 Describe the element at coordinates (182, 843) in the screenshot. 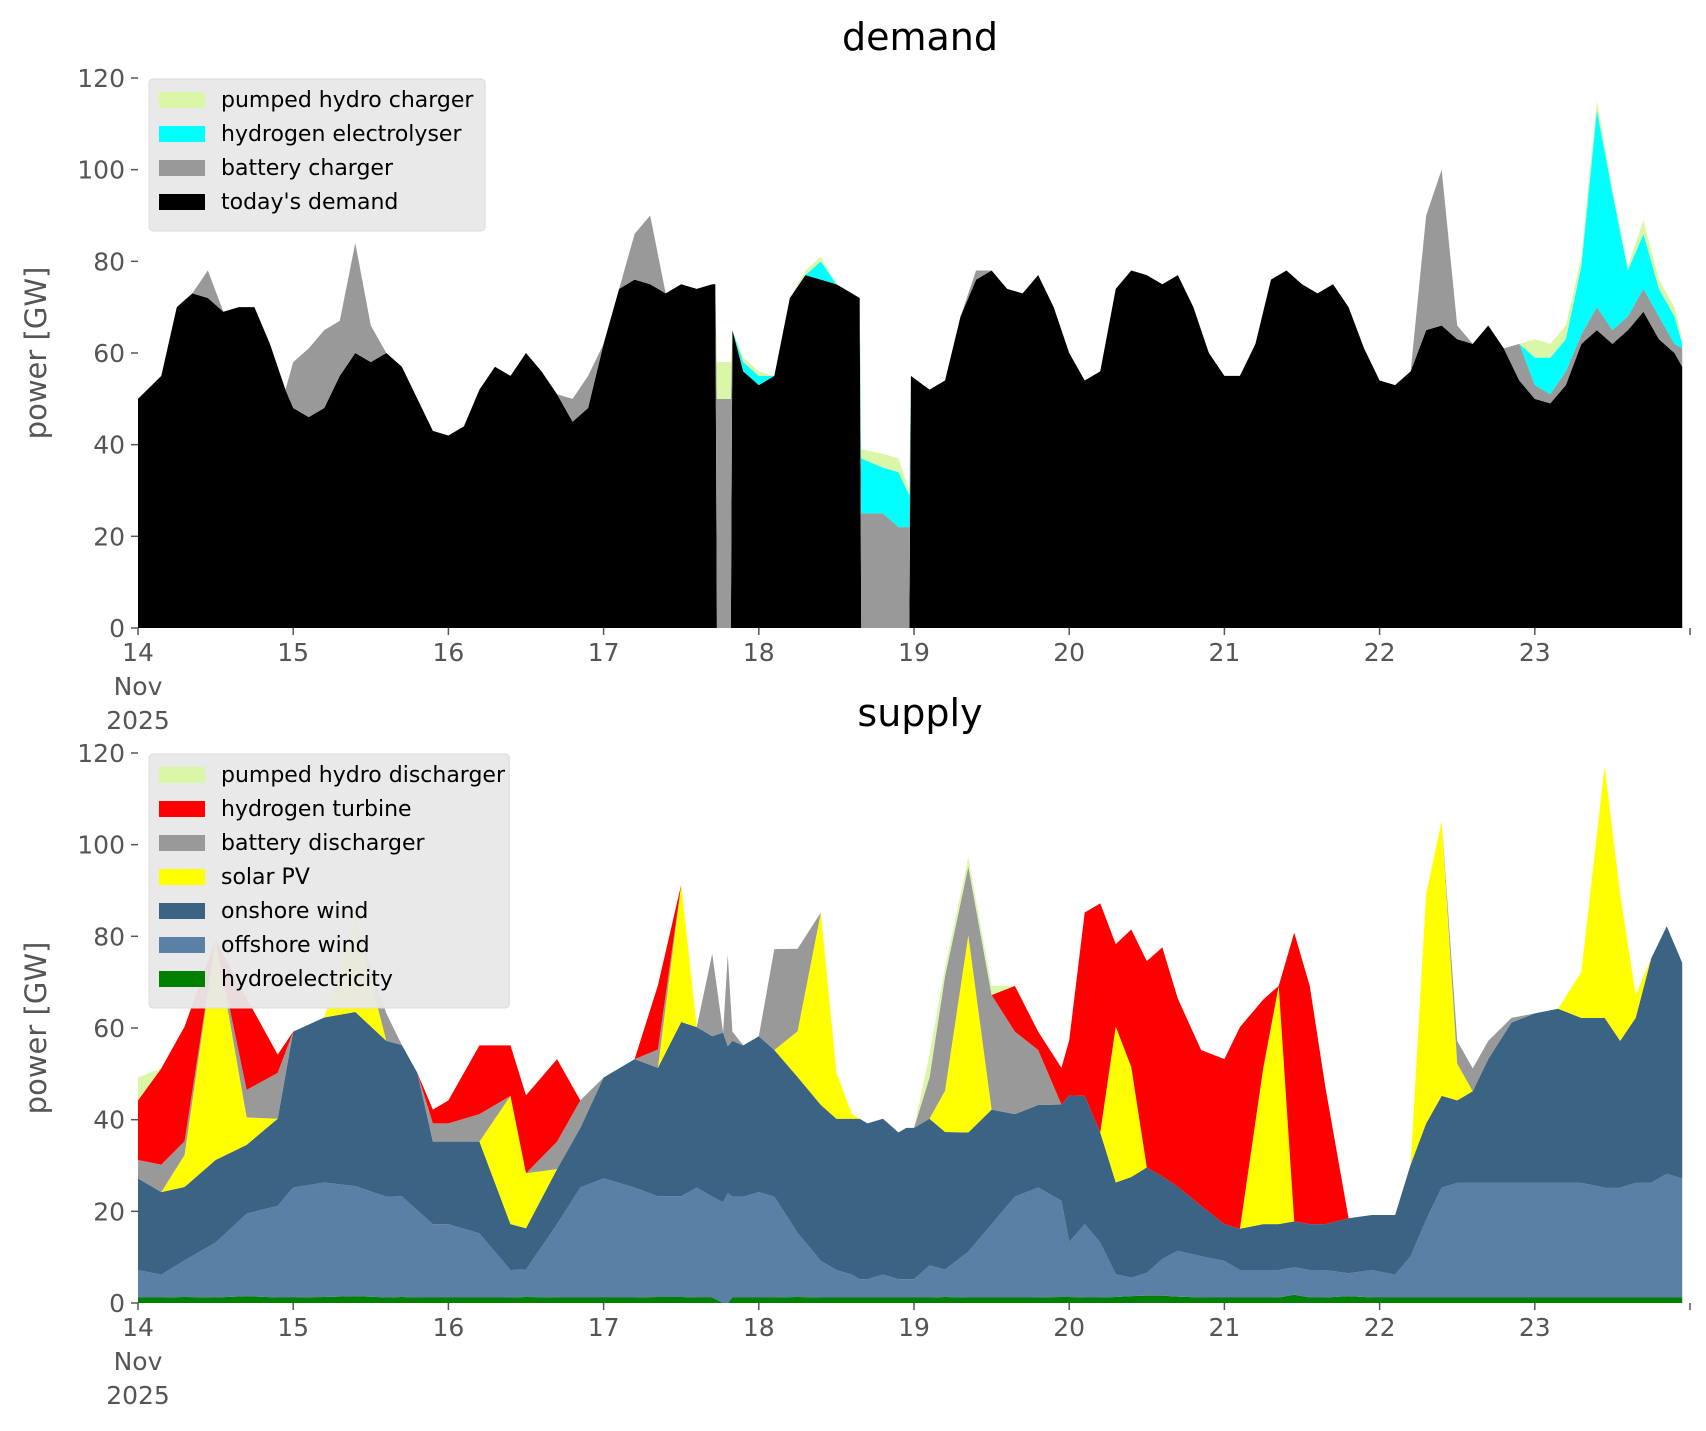

I see `legend-swatch-battery-discharger` at that location.